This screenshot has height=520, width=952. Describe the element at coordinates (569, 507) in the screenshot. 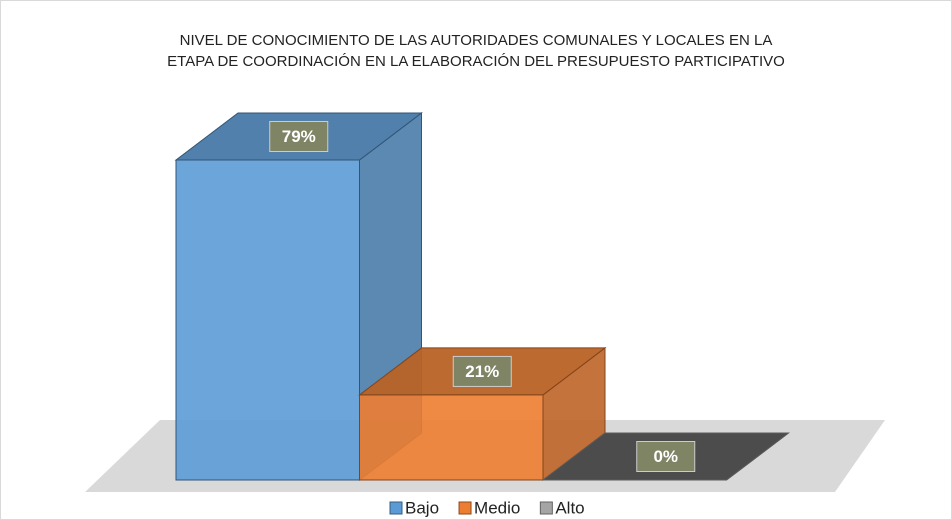

I see `legend-label: Alto` at that location.